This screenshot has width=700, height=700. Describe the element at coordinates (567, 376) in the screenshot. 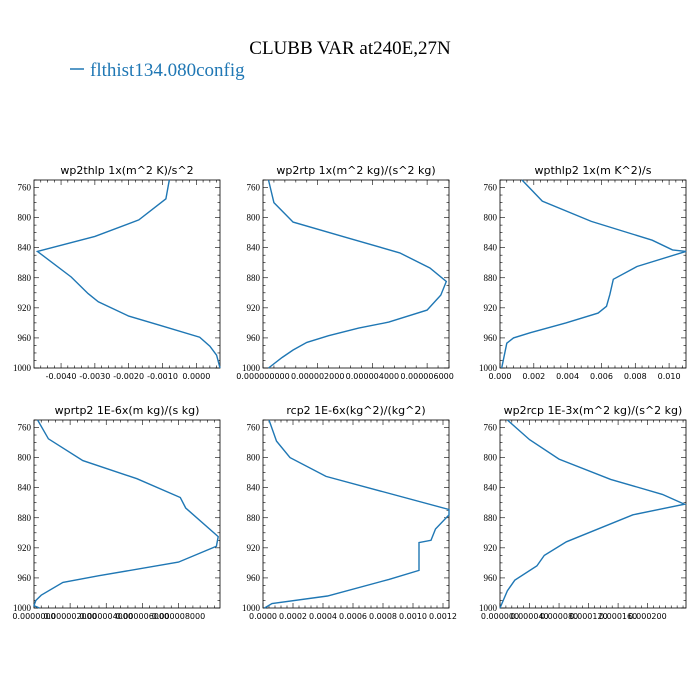

I see `x-tick-label: 0.004` at that location.